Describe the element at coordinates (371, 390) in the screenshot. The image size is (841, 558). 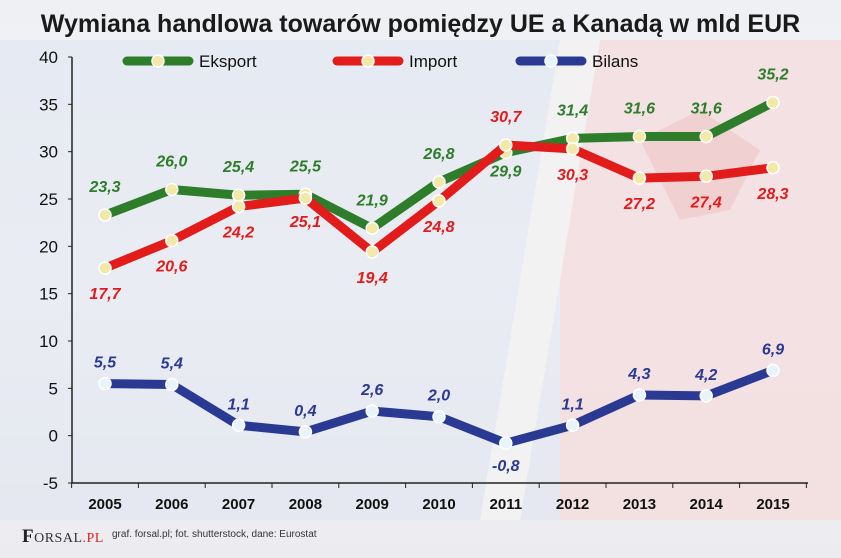
I see `data-label-bilans: 2,6` at that location.